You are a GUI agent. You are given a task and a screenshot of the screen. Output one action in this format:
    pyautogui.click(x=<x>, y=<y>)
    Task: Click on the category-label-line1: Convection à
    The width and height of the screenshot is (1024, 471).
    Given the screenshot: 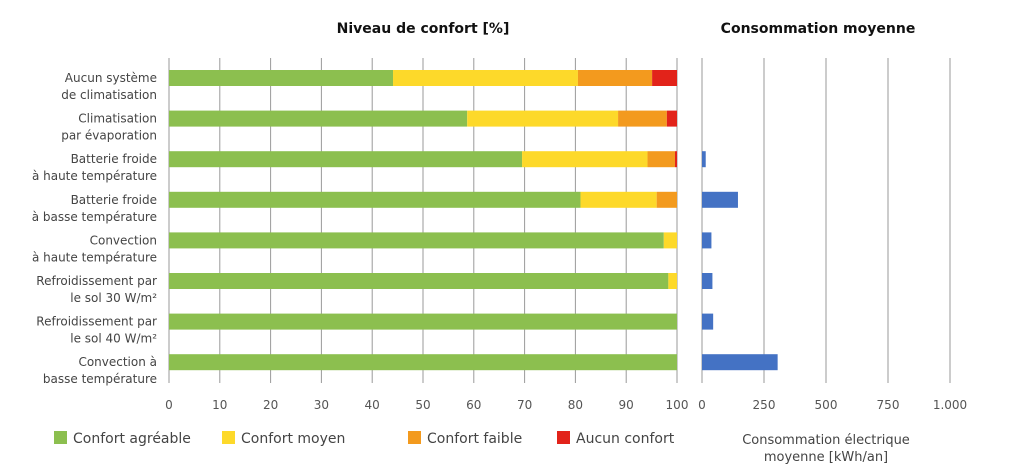 What is the action you would take?
    pyautogui.click(x=117, y=362)
    